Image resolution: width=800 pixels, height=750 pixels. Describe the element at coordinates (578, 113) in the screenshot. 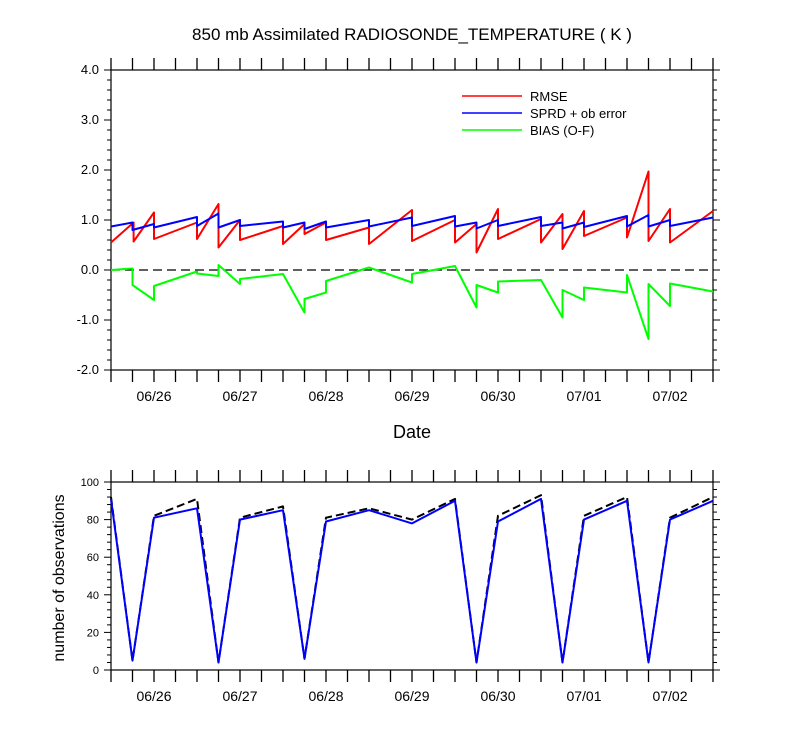

I see `legend-label-sprd: SPRD + ob error` at that location.